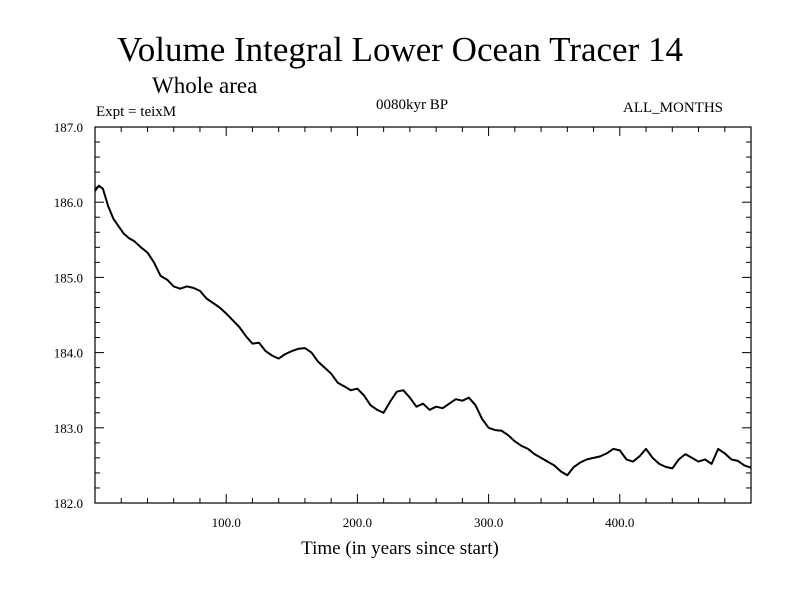 The width and height of the screenshot is (800, 600). What do you see at coordinates (136, 112) in the screenshot?
I see `experiment-label: Expt = teixM` at bounding box center [136, 112].